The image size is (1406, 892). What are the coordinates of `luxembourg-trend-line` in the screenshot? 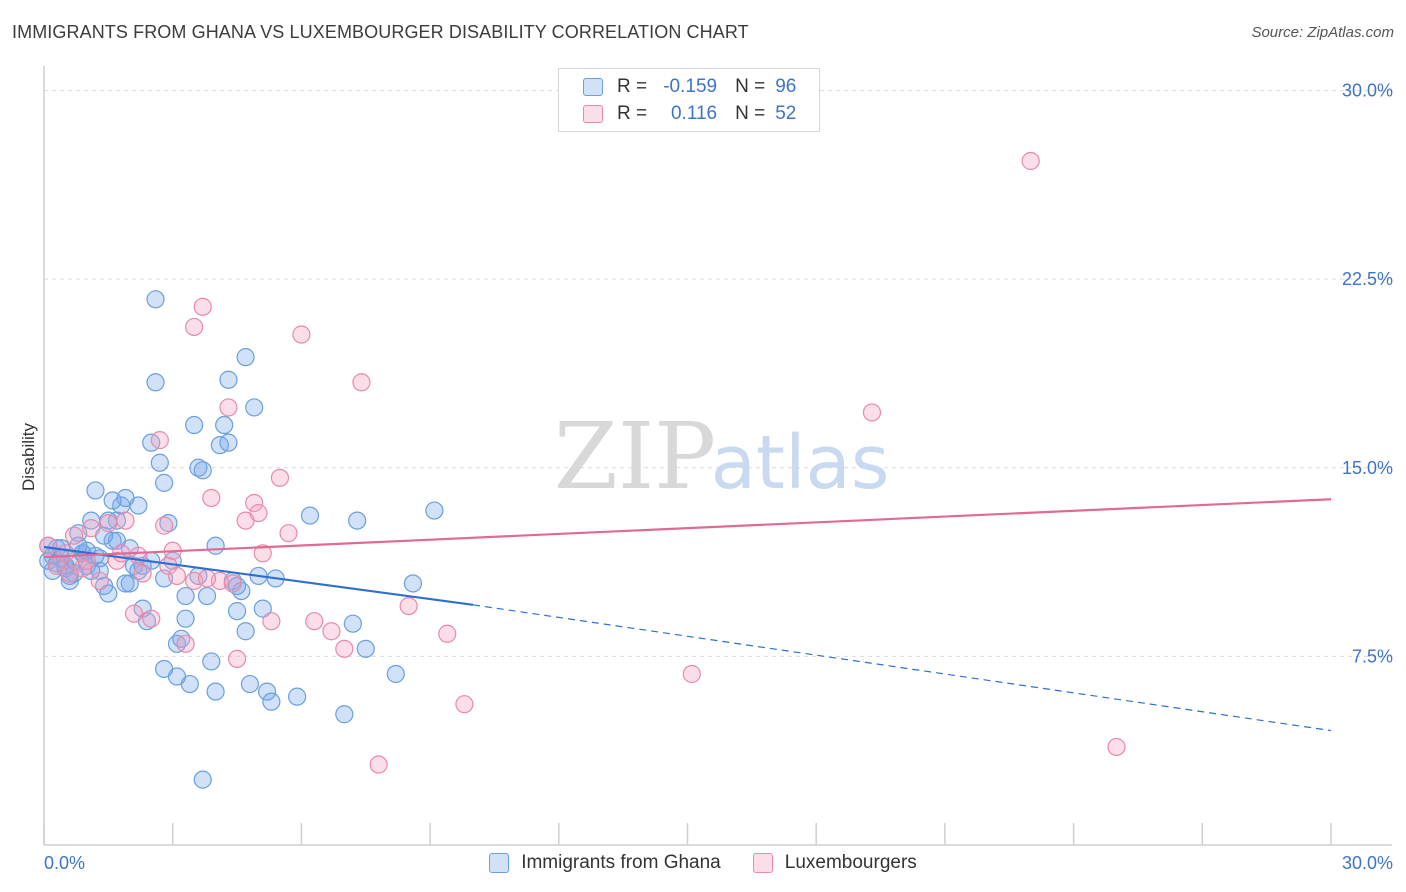 It's located at (687, 528).